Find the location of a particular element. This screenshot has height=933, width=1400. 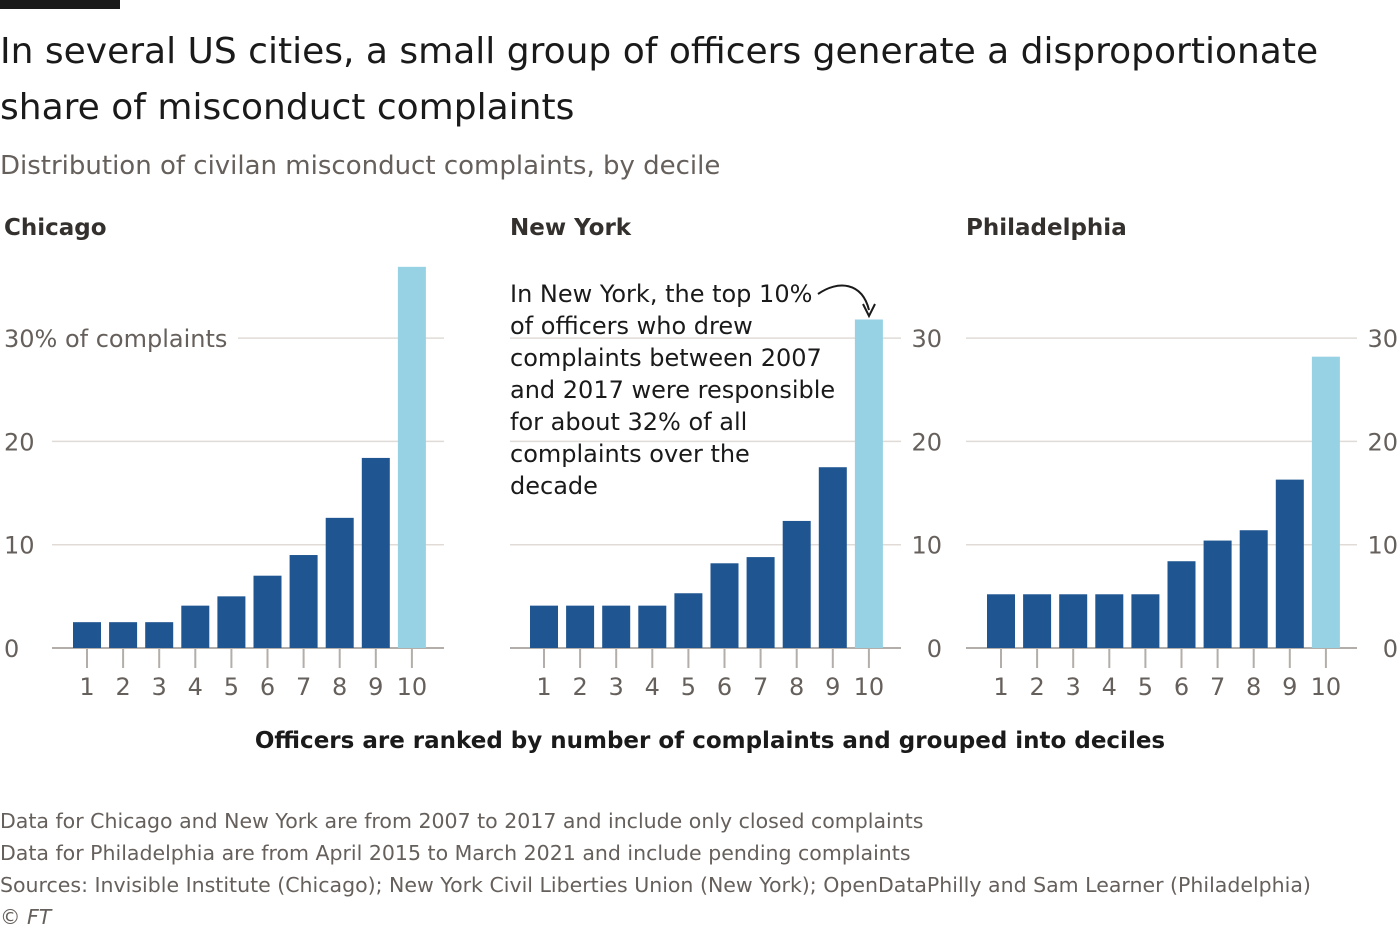

copyright: © FT is located at coordinates (26, 917).